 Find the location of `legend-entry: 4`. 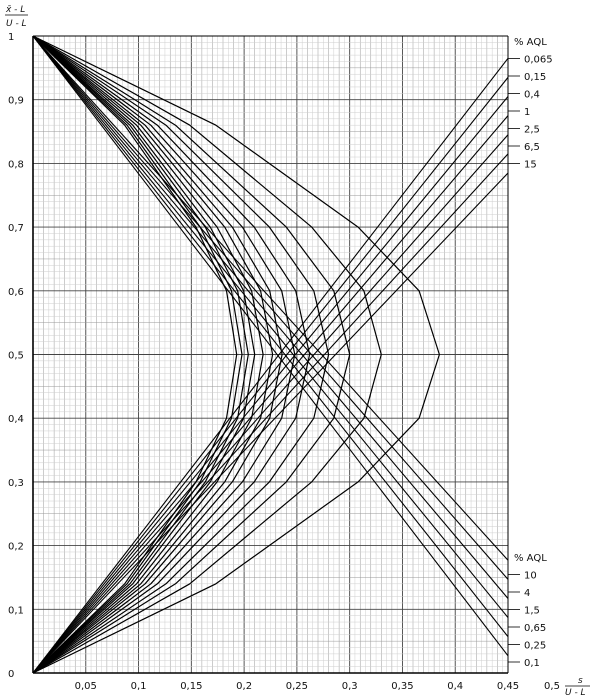

legend-entry: 4 is located at coordinates (527, 593).